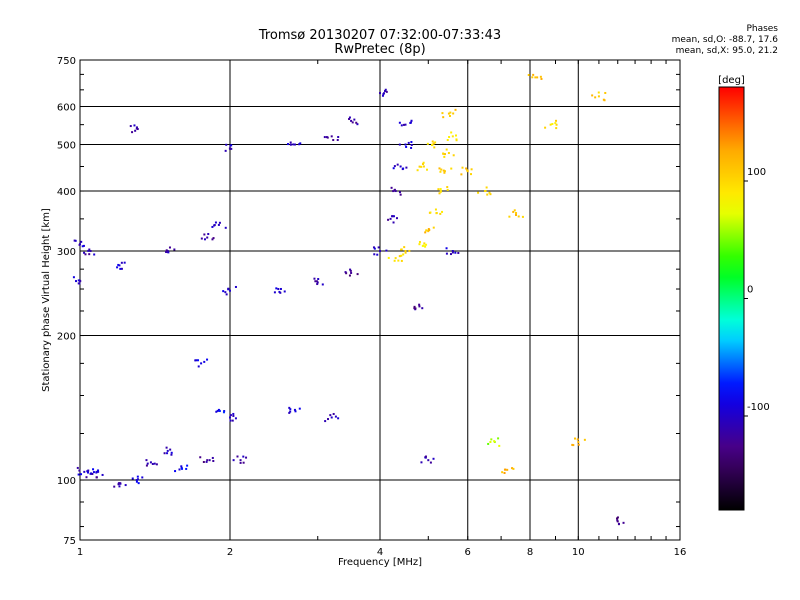  I want to click on x-tick-label: 4, so click(380, 552).